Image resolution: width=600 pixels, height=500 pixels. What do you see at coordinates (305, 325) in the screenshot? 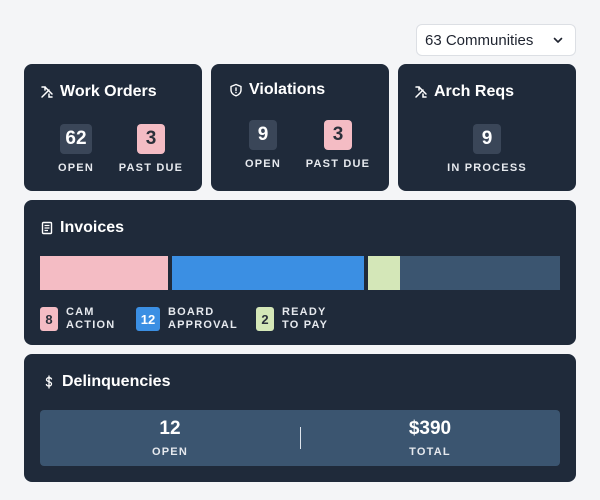
I see `legend-ready-to-pay-label-line2: TO PAY` at bounding box center [305, 325].